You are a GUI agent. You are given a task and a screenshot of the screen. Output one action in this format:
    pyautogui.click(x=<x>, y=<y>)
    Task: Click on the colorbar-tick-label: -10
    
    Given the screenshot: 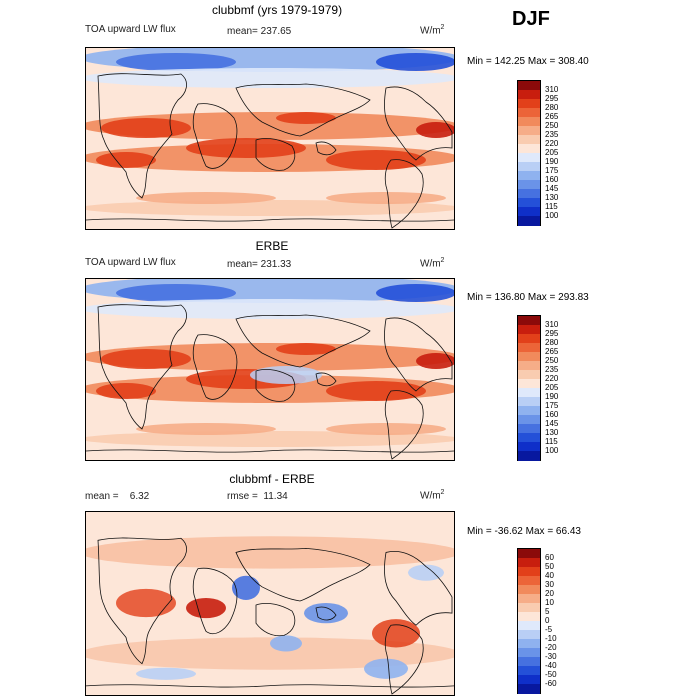 What is the action you would take?
    pyautogui.click(x=551, y=638)
    